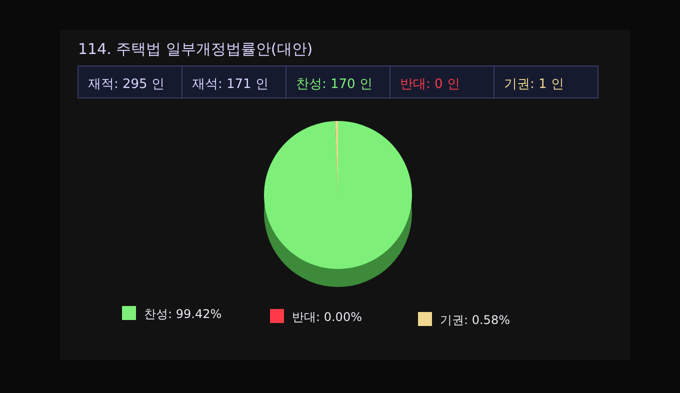 This screenshot has width=680, height=393. I want to click on text: 재석: 171 인, so click(230, 84).